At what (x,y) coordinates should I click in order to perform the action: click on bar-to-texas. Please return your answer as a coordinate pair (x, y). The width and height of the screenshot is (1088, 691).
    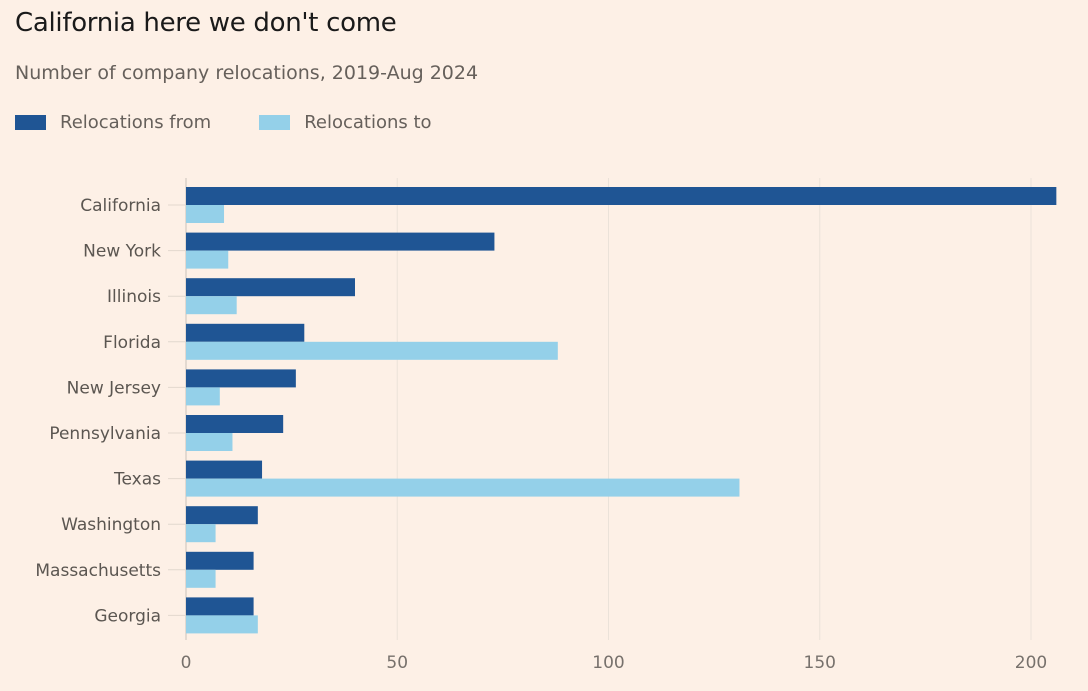
    Looking at the image, I should click on (463, 487).